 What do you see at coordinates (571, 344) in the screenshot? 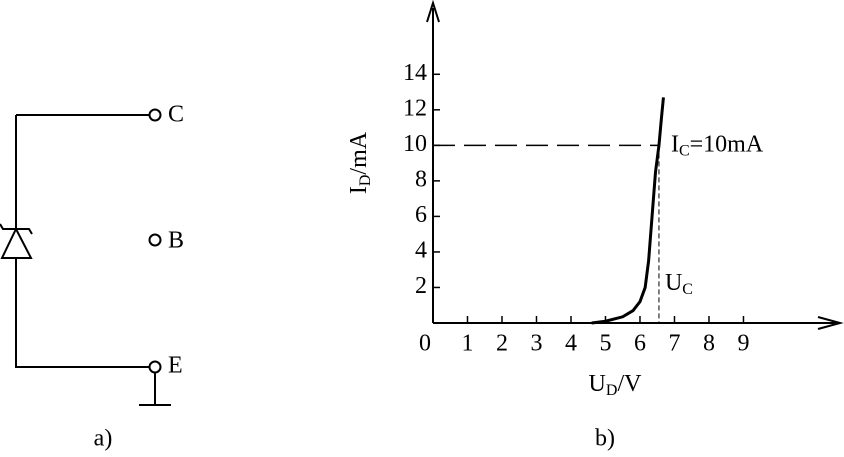
I see `x-tick-label: 4` at bounding box center [571, 344].